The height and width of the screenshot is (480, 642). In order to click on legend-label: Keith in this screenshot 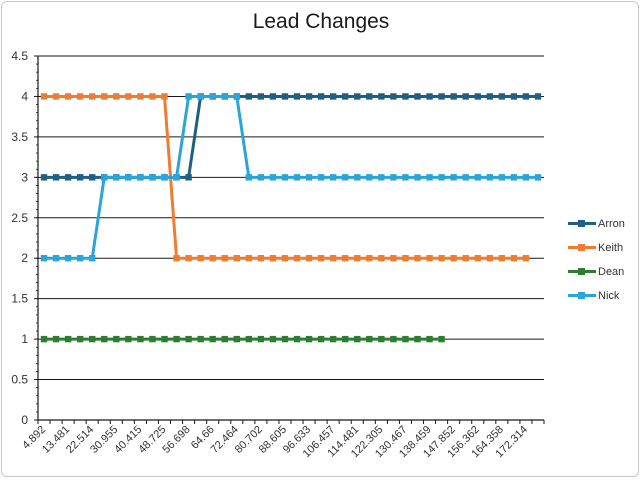, I will do `click(611, 248)`.